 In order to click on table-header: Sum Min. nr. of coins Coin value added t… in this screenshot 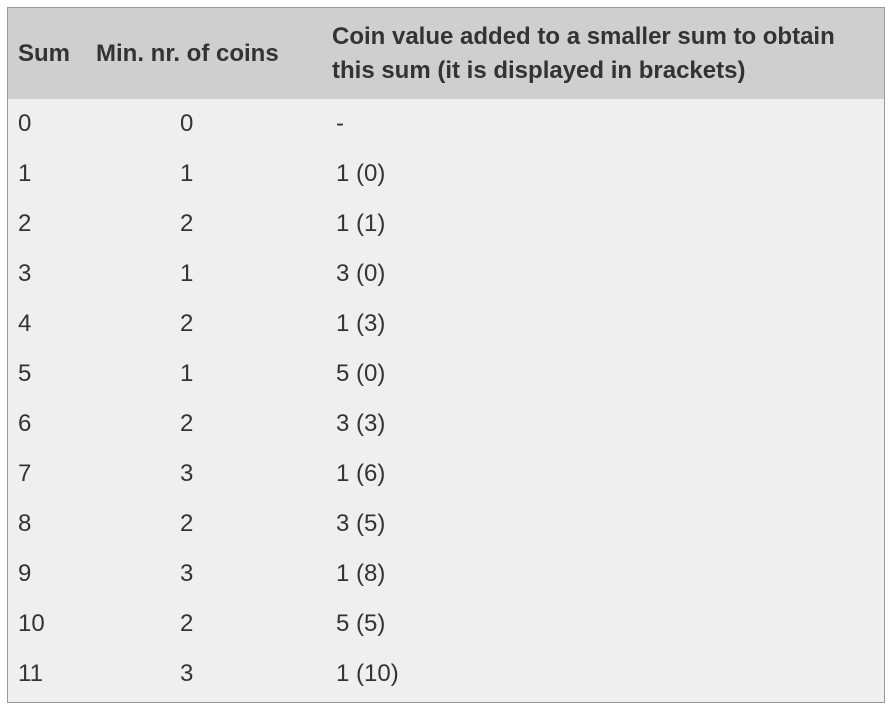, I will do `click(446, 53)`.